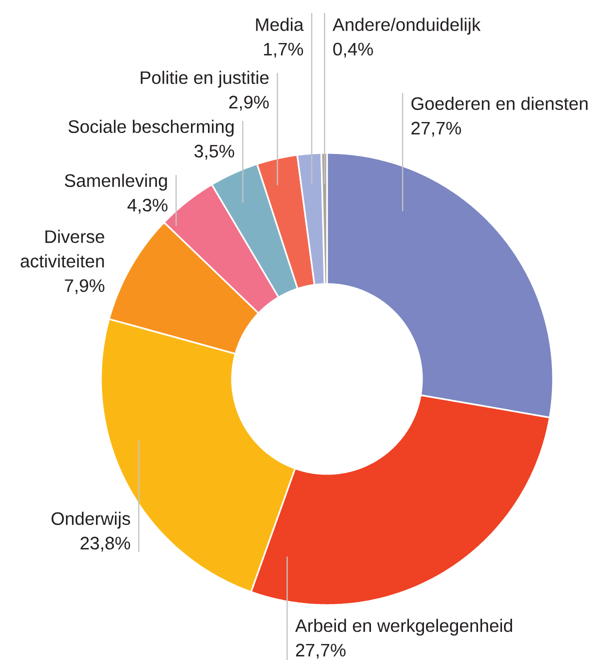 This screenshot has width=602, height=660. What do you see at coordinates (147, 206) in the screenshot?
I see `data-label: 4,3%` at bounding box center [147, 206].